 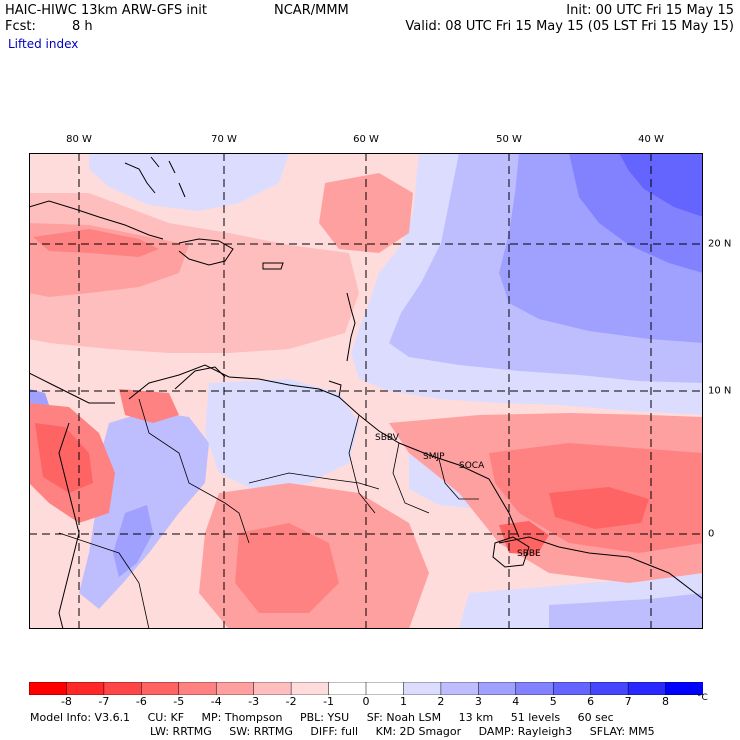 What do you see at coordinates (628, 701) in the screenshot?
I see `colorbar-tick-label: 7` at bounding box center [628, 701].